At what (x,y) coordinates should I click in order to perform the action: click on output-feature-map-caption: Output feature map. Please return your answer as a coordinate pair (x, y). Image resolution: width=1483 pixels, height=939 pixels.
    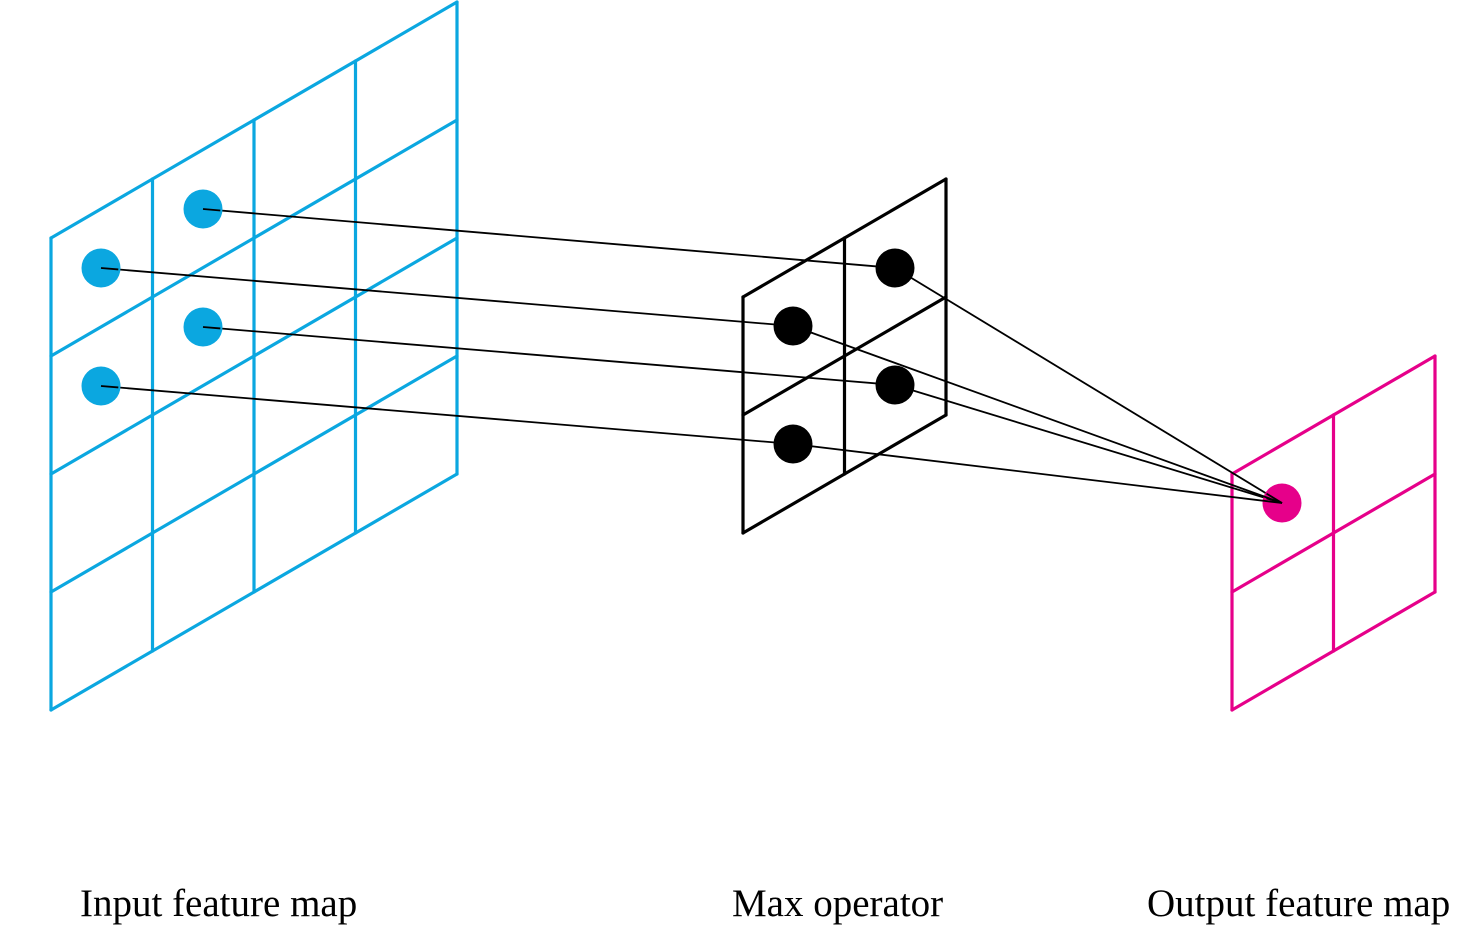
    Looking at the image, I should click on (1299, 903).